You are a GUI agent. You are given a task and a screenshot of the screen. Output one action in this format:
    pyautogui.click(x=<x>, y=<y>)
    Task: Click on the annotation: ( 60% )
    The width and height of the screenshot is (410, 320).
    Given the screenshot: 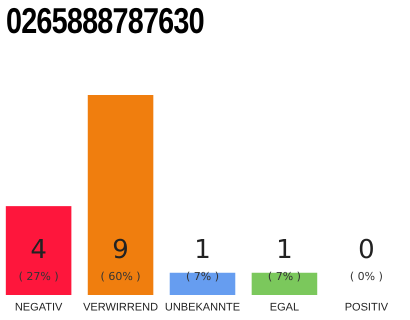 What is the action you would take?
    pyautogui.click(x=120, y=276)
    